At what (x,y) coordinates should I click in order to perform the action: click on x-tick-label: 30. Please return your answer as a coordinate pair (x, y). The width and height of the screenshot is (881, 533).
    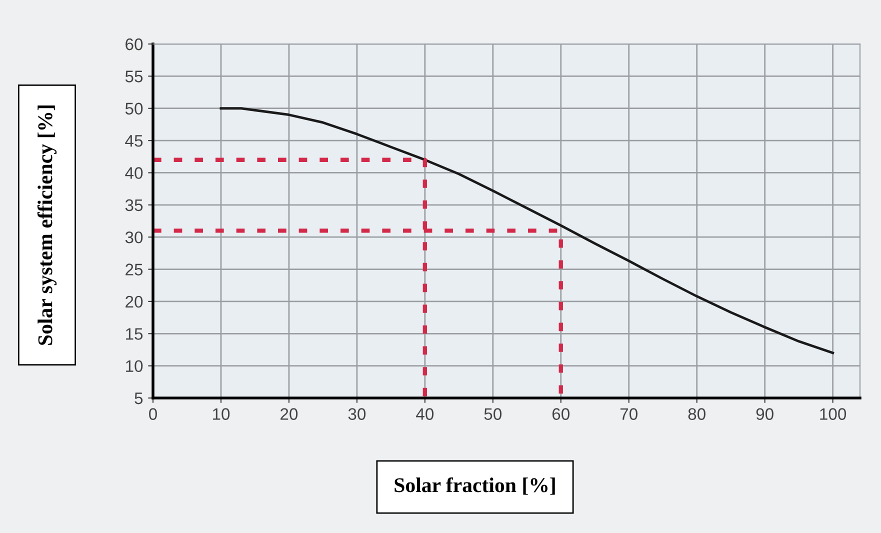
    Looking at the image, I should click on (357, 414).